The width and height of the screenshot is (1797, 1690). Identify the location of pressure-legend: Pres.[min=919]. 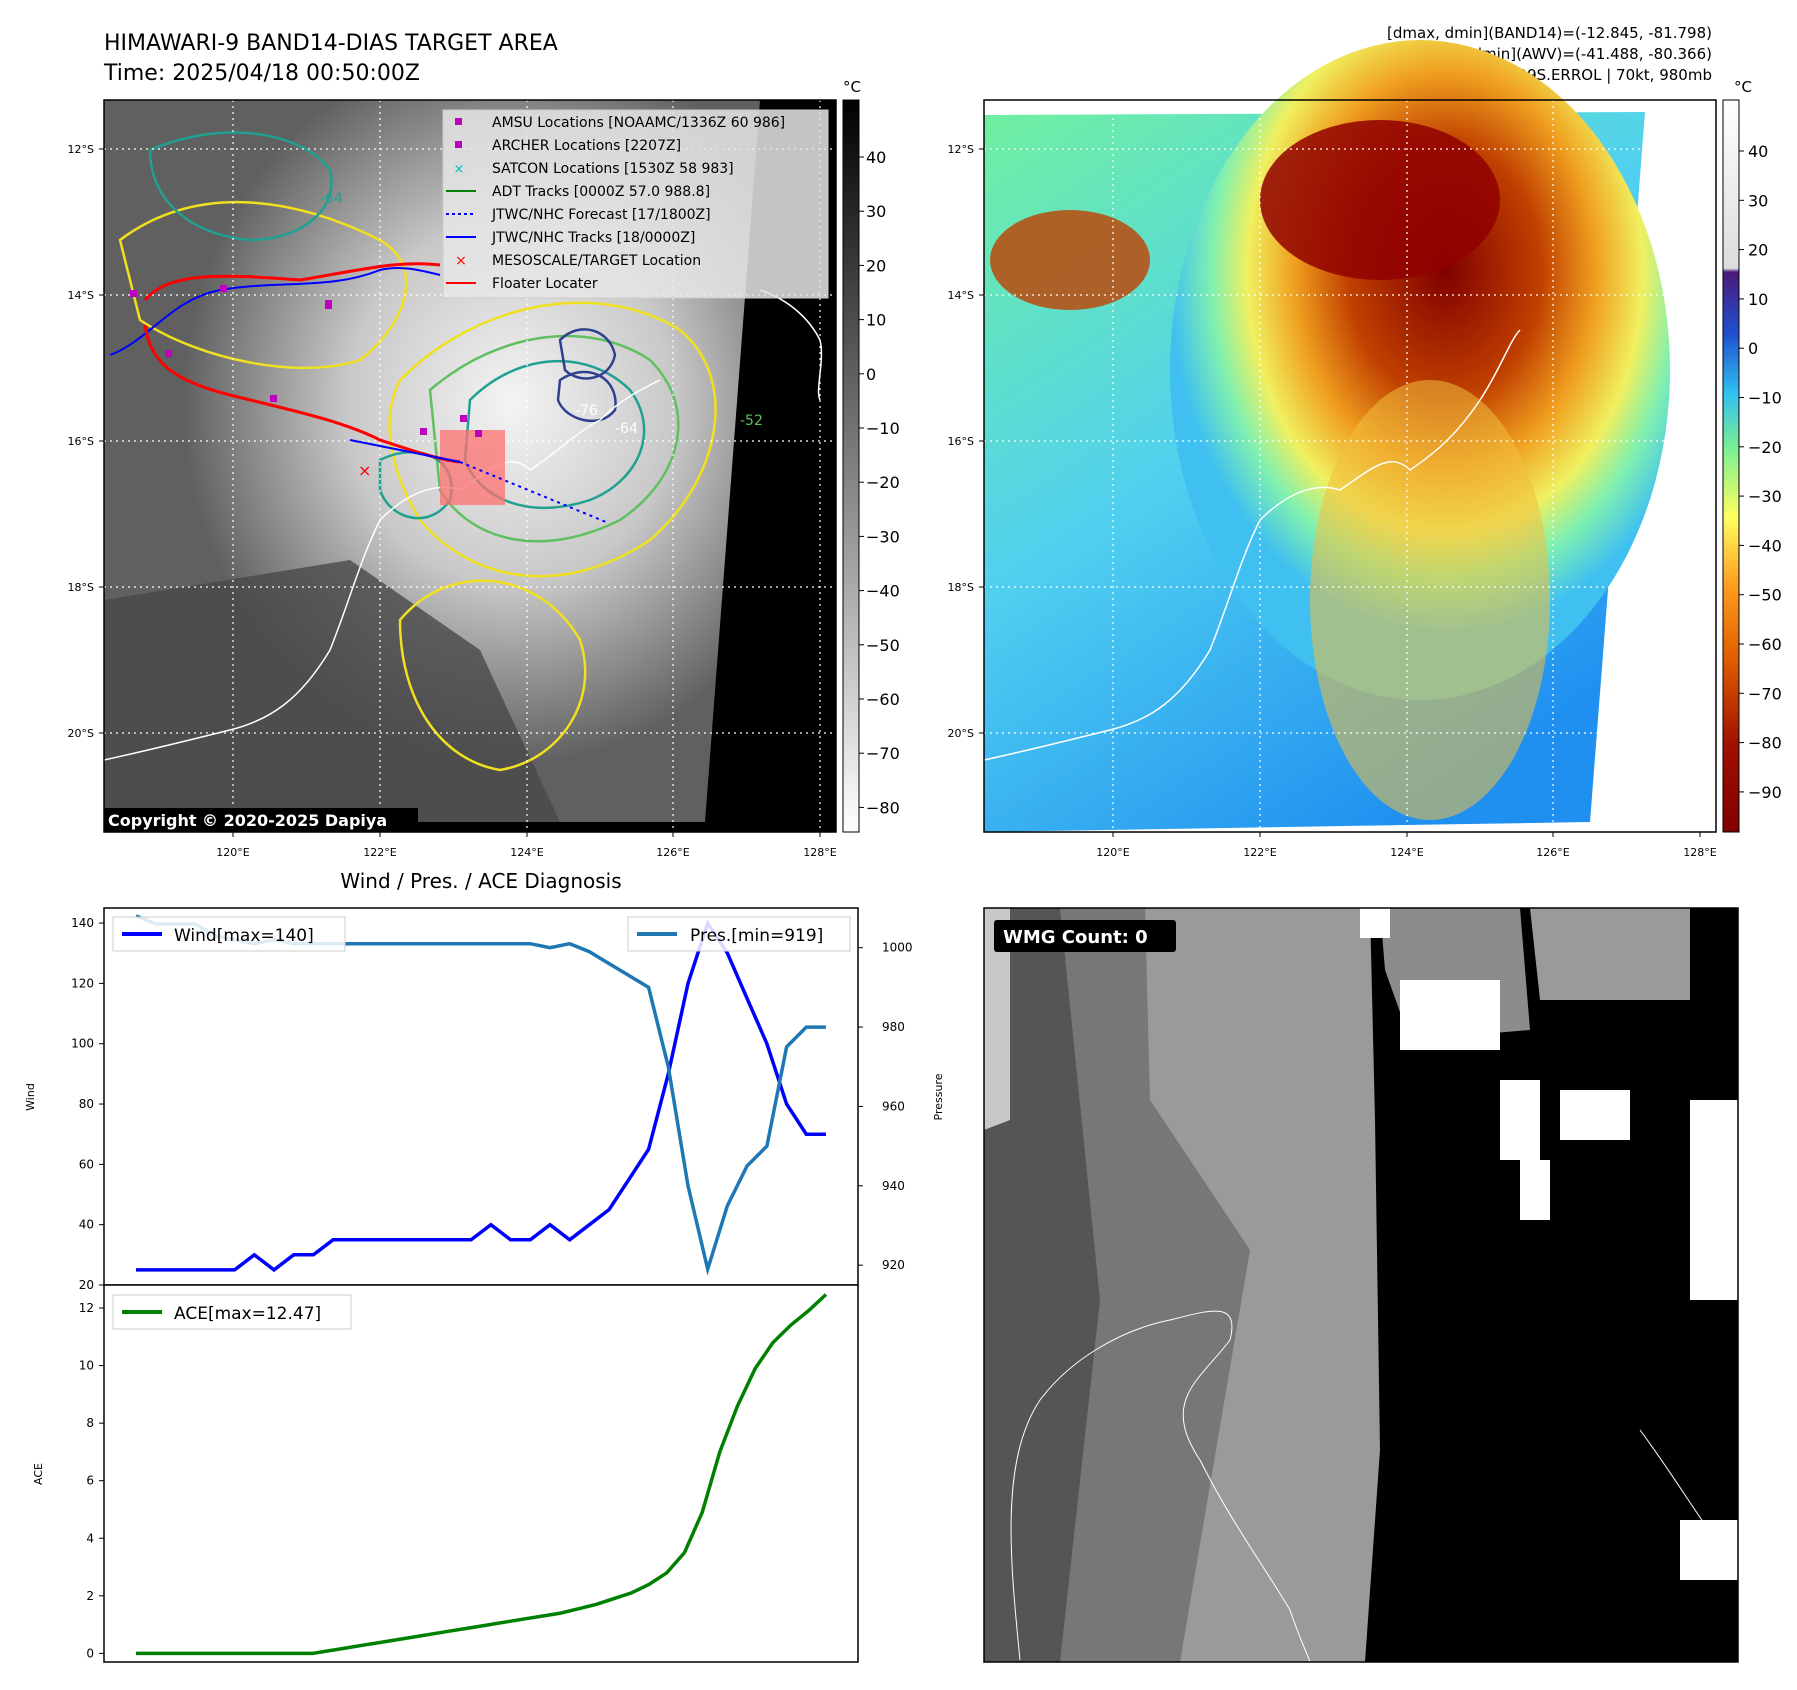
(739, 934).